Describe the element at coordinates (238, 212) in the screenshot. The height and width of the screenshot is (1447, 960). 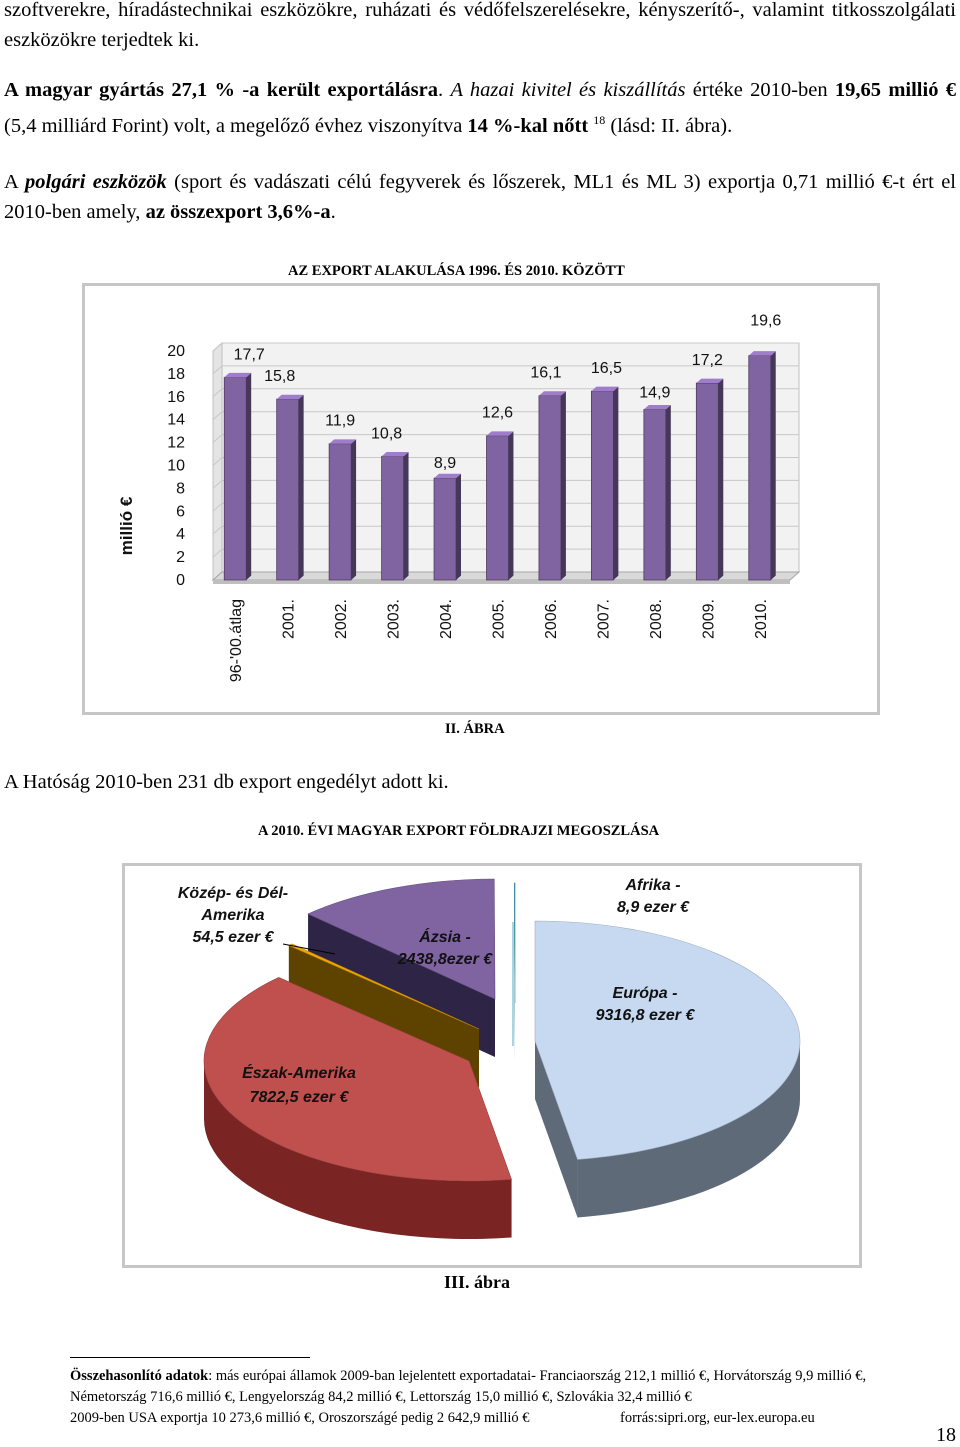
I see `text-bold: az összexport 3,6%-a` at that location.